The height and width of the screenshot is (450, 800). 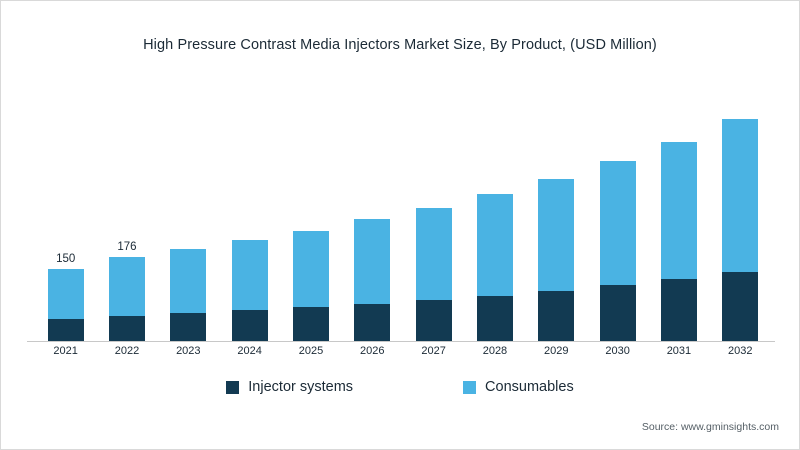 What do you see at coordinates (233, 387) in the screenshot?
I see `legend-swatch-injector-systems` at bounding box center [233, 387].